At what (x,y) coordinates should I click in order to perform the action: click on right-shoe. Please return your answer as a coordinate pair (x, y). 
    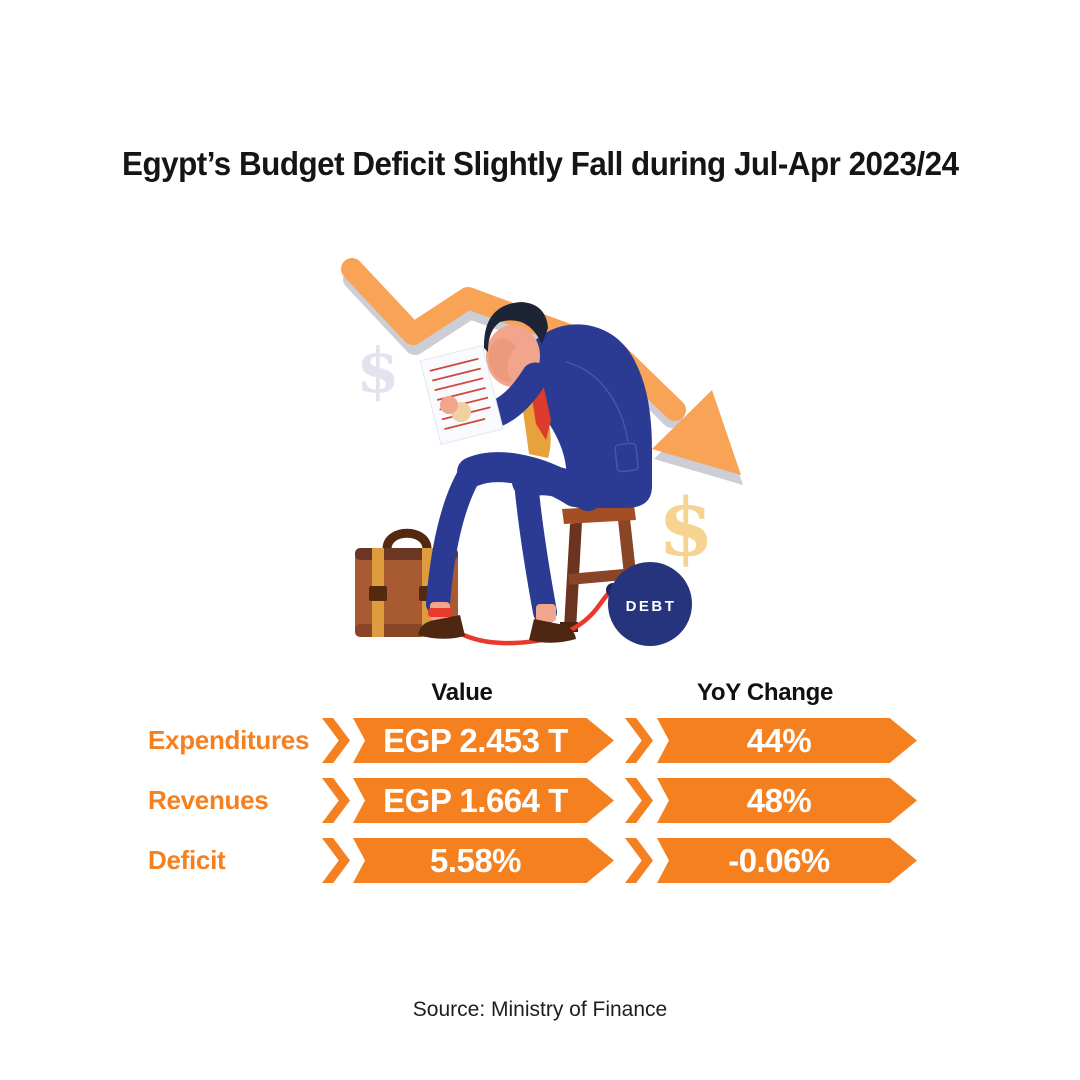
    Looking at the image, I should click on (552, 631).